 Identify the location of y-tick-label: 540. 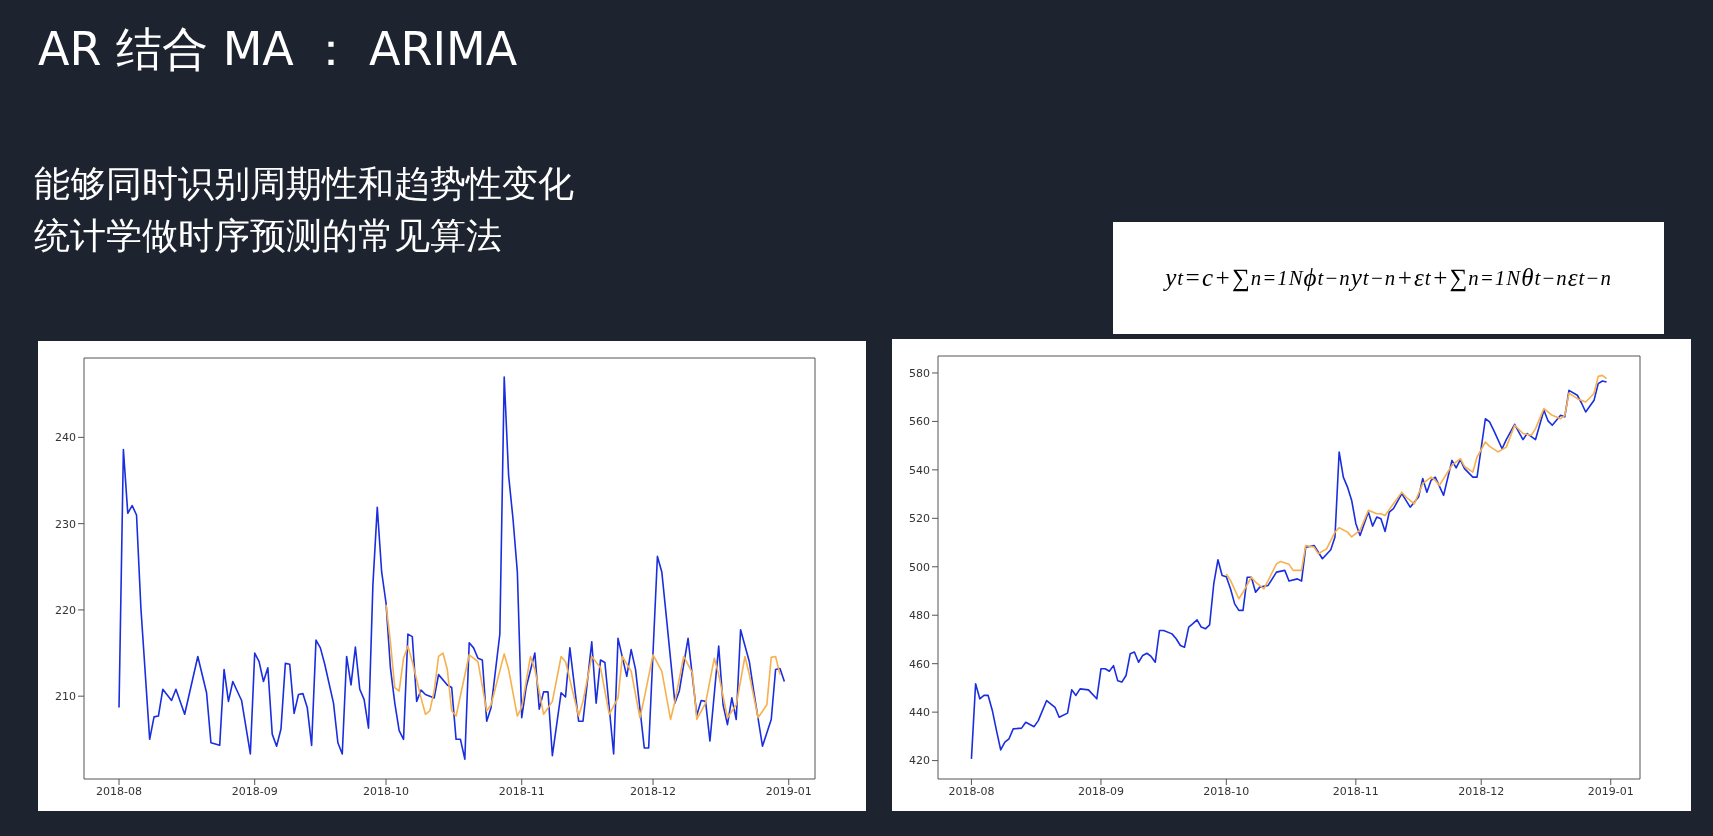
(919, 470).